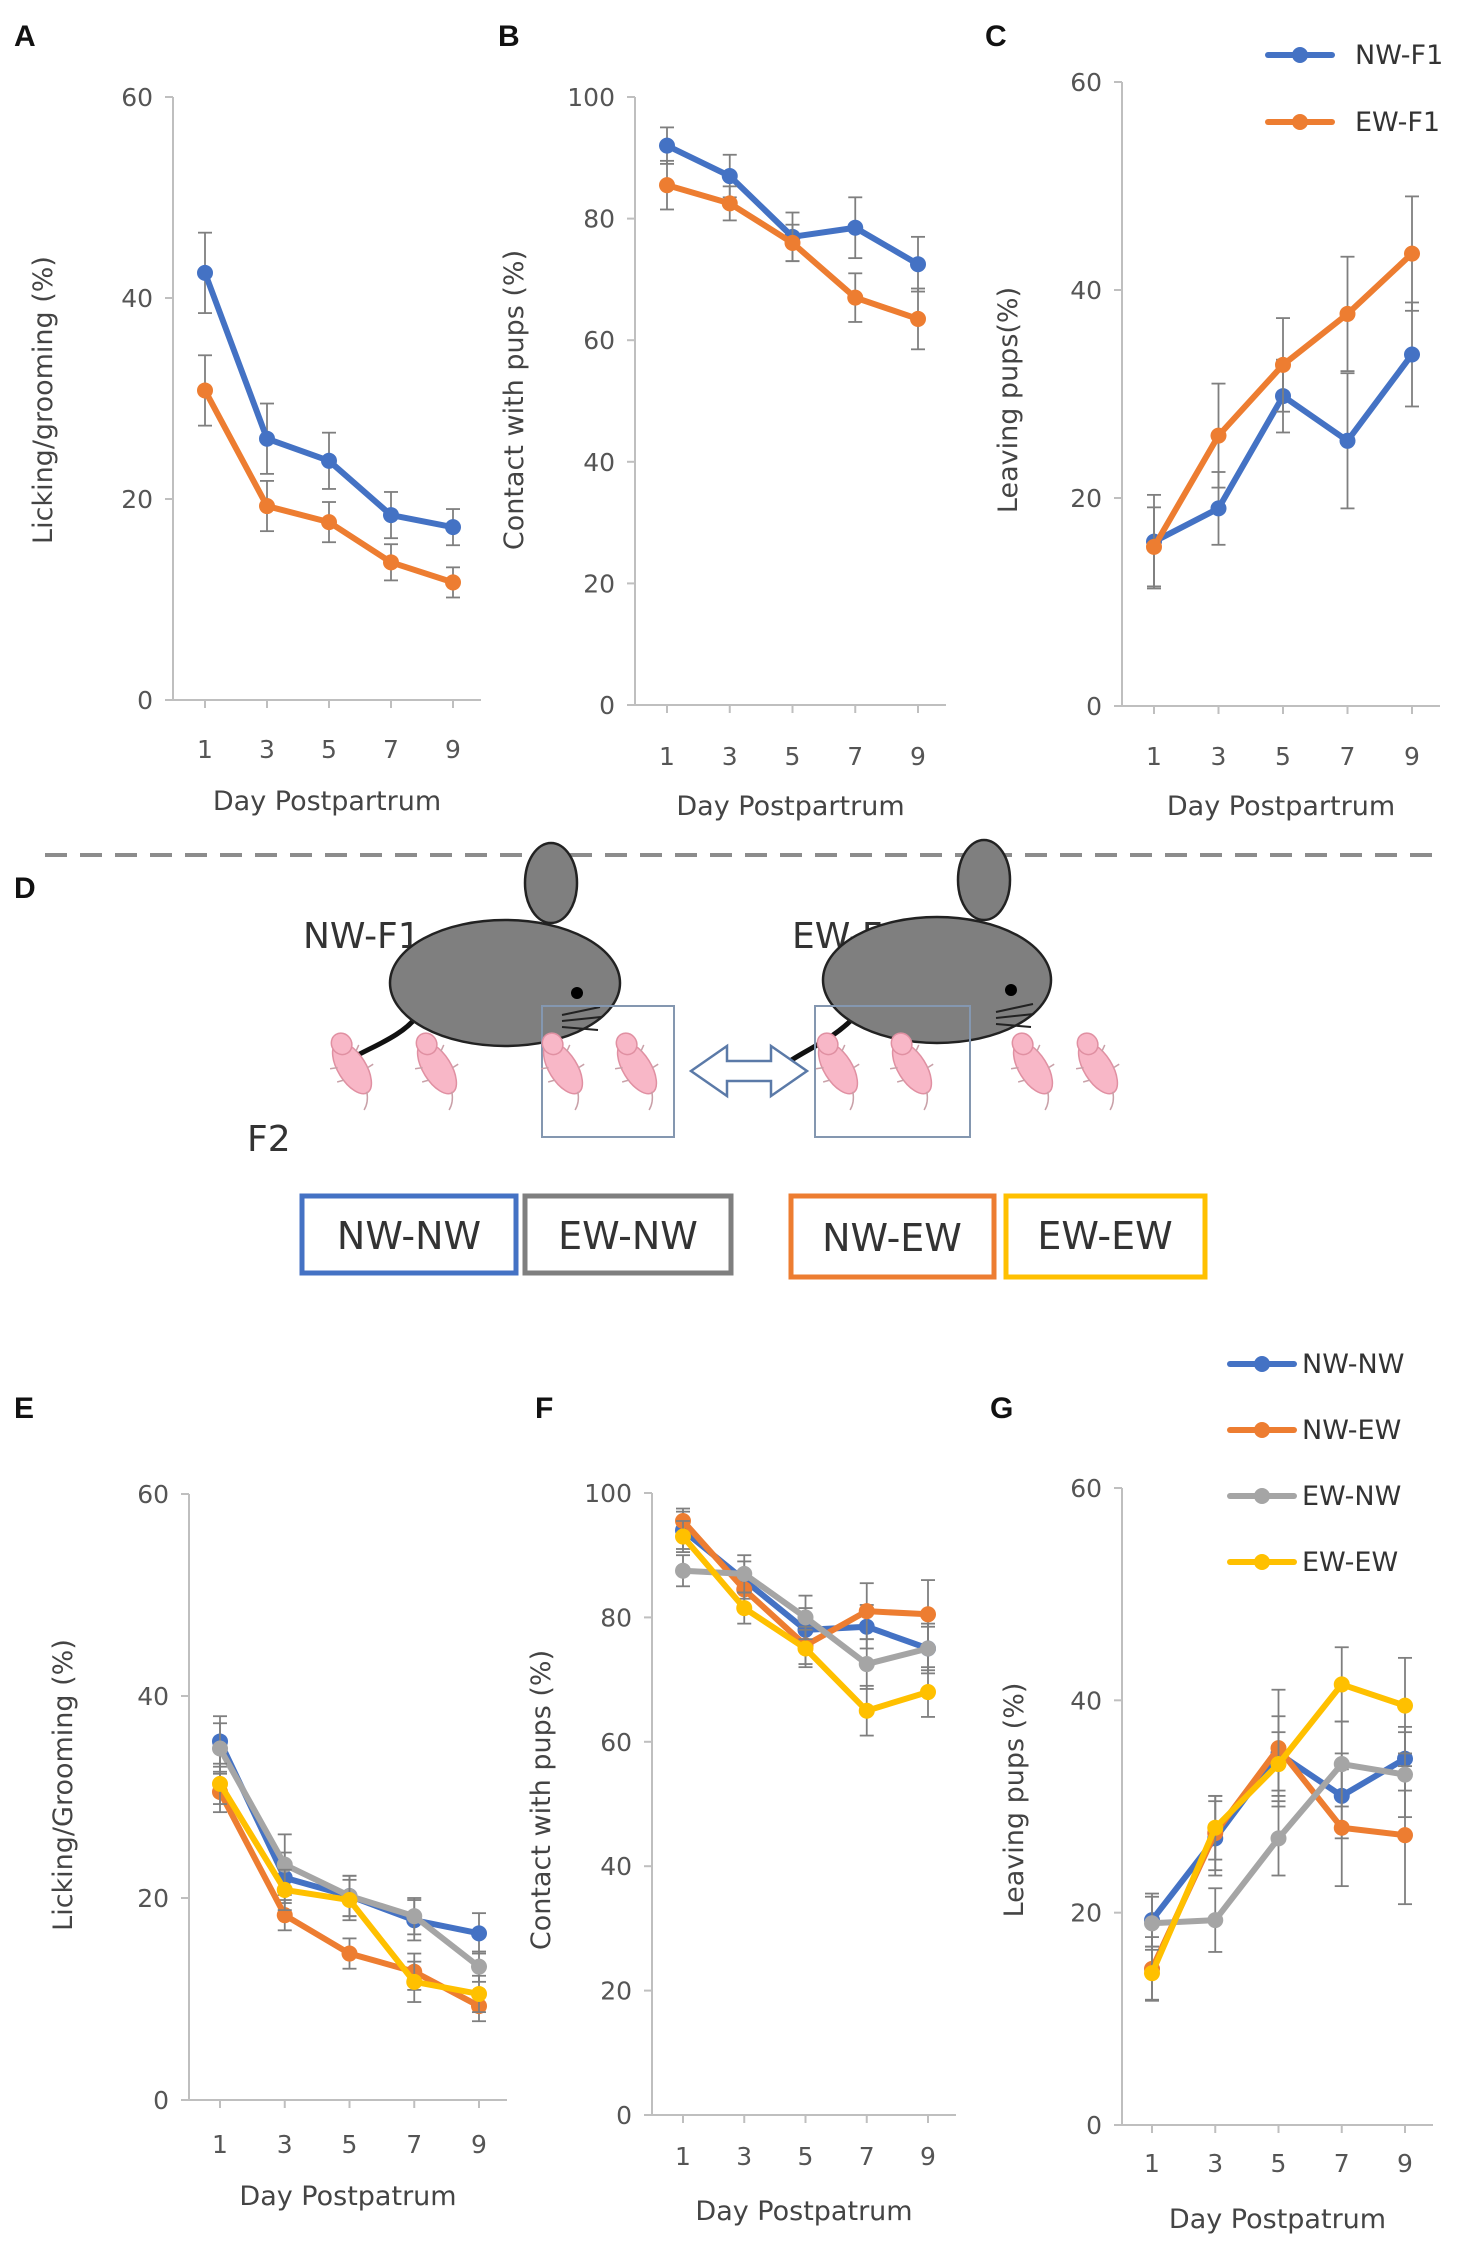 This screenshot has width=1477, height=2246. What do you see at coordinates (591, 97) in the screenshot?
I see `y-tick-label: 100` at bounding box center [591, 97].